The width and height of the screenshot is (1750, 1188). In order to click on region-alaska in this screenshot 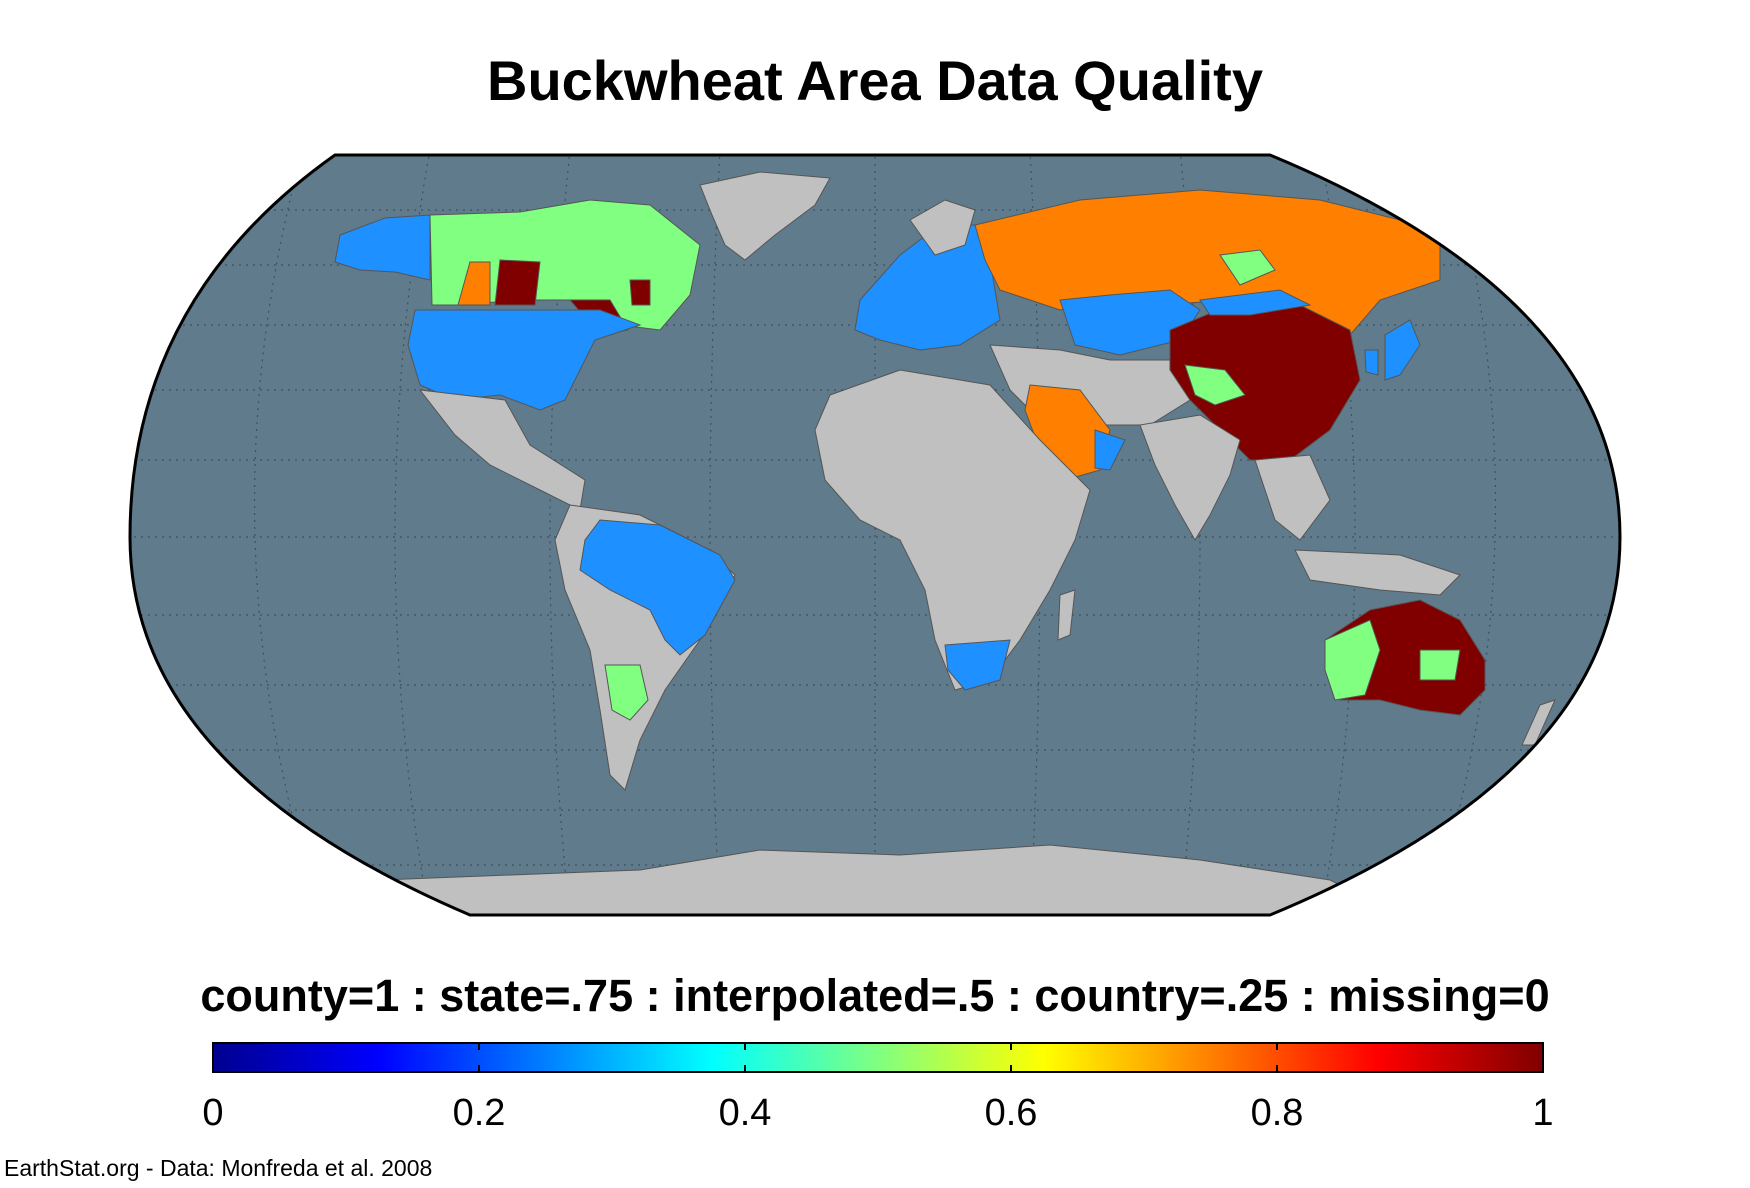, I will do `click(382, 247)`.